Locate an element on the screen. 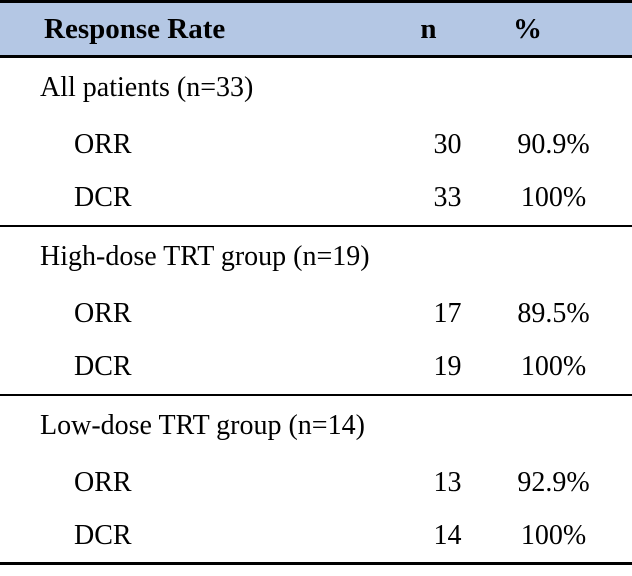 The width and height of the screenshot is (632, 576). table-row-dcr: DCR 19 100% is located at coordinates (316, 368).